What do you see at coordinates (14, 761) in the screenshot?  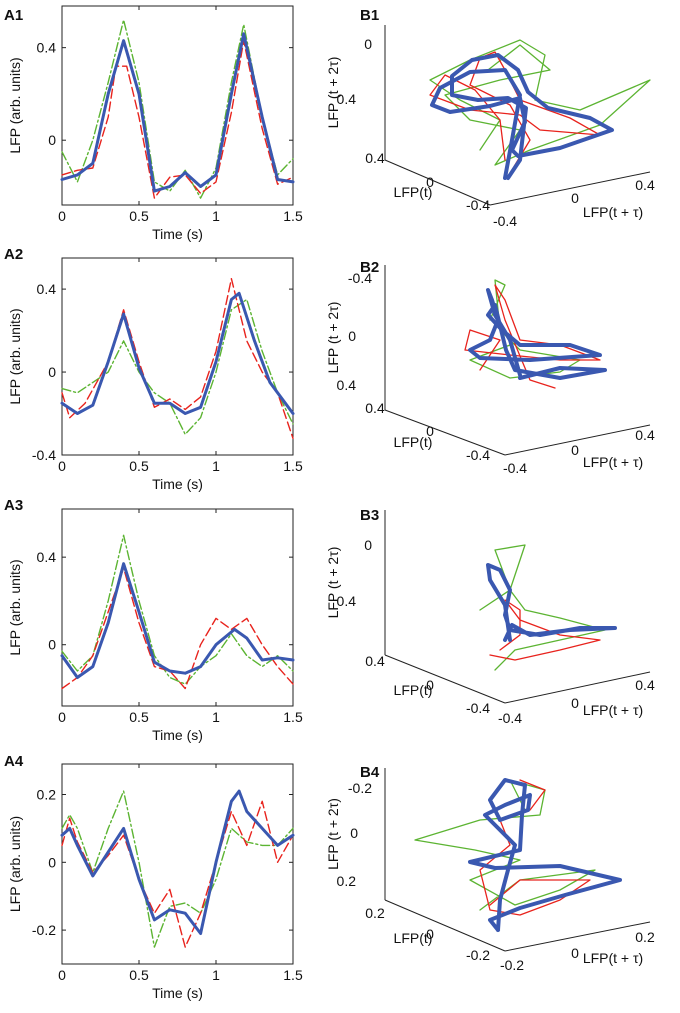 I see `panel-label: A4` at bounding box center [14, 761].